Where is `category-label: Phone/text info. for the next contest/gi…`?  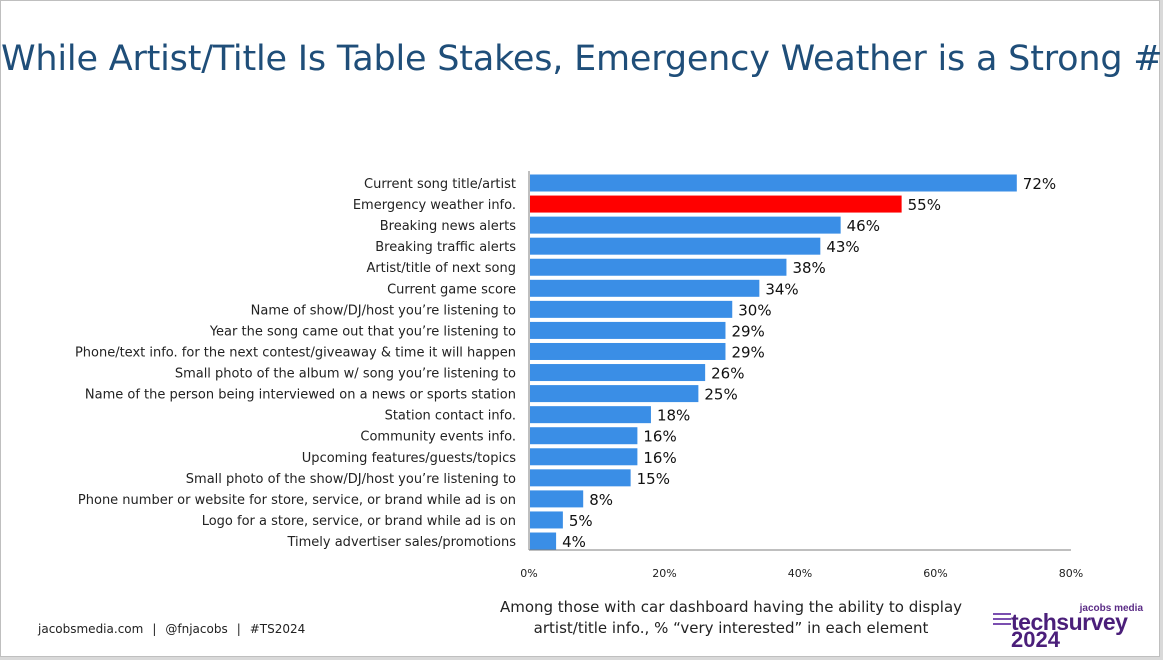 category-label: Phone/text info. for the next contest/gi… is located at coordinates (295, 352).